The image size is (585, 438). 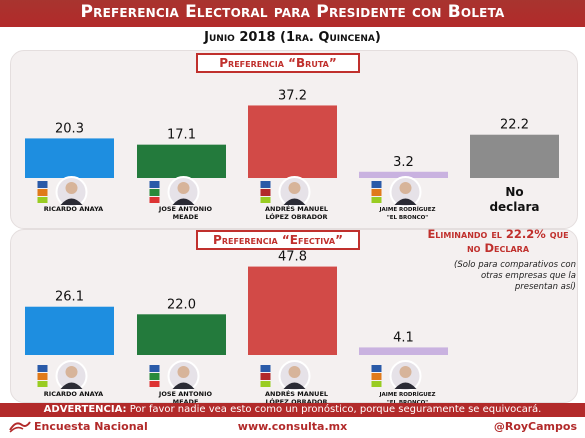 What do you see at coordinates (514, 125) in the screenshot?
I see `data-label-0-4: 22.2` at bounding box center [514, 125].